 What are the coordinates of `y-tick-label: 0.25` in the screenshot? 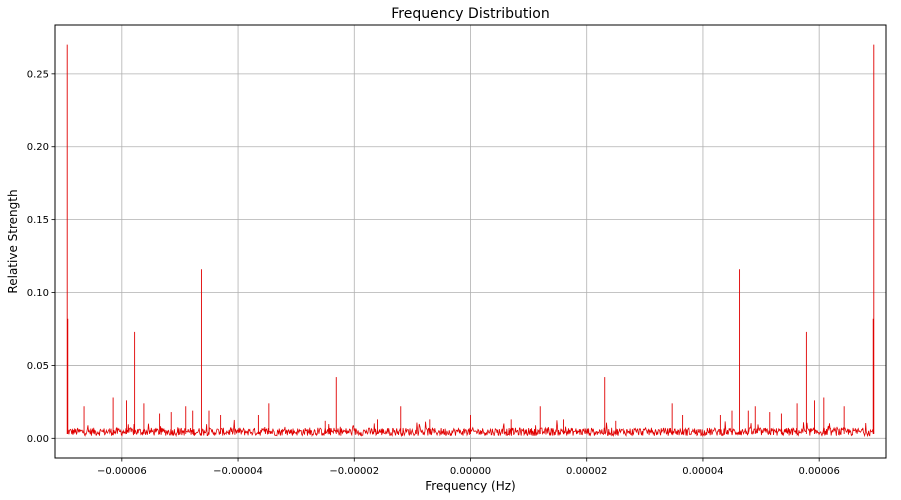 It's located at (38, 74).